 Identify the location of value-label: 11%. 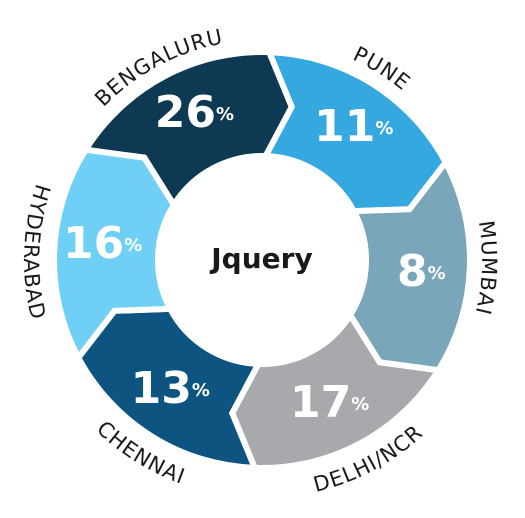
(353, 126).